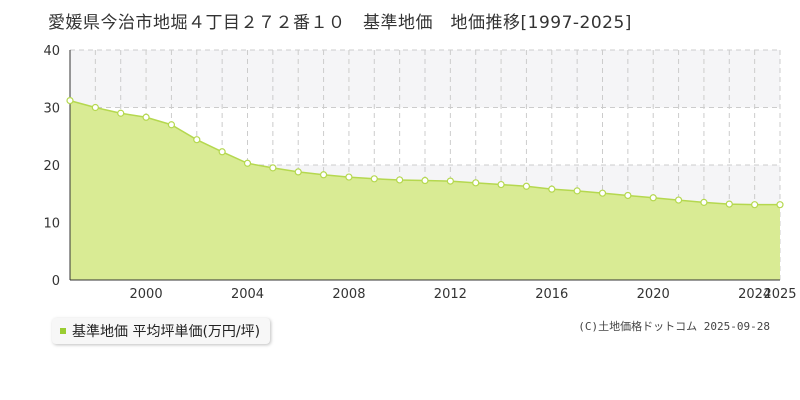 The width and height of the screenshot is (800, 400). I want to click on x-tick-label: 2025, so click(779, 294).